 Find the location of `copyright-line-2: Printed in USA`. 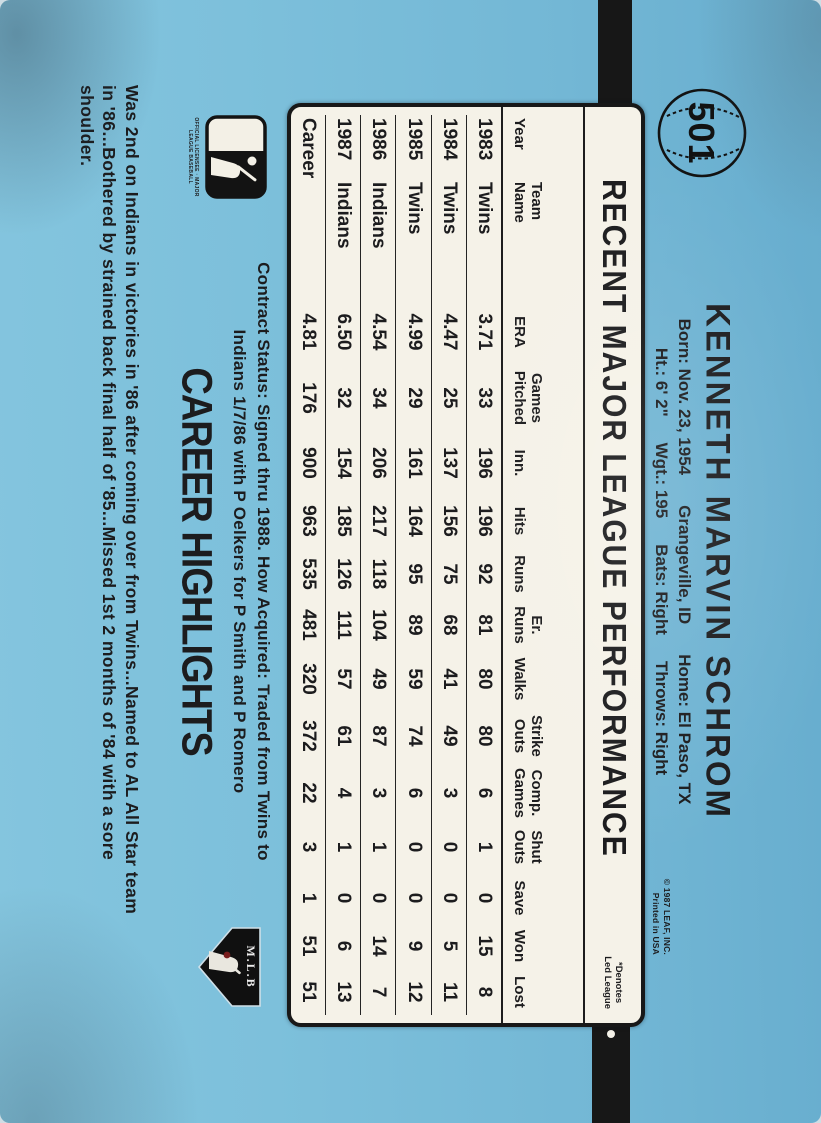

copyright-line-2: Printed in USA is located at coordinates (656, 923).